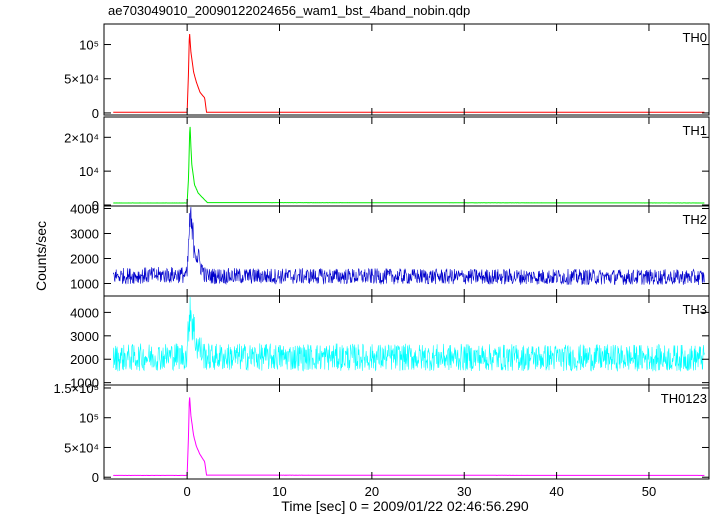 Image resolution: width=717 pixels, height=516 pixels. I want to click on panel-label: TH3, so click(694, 309).